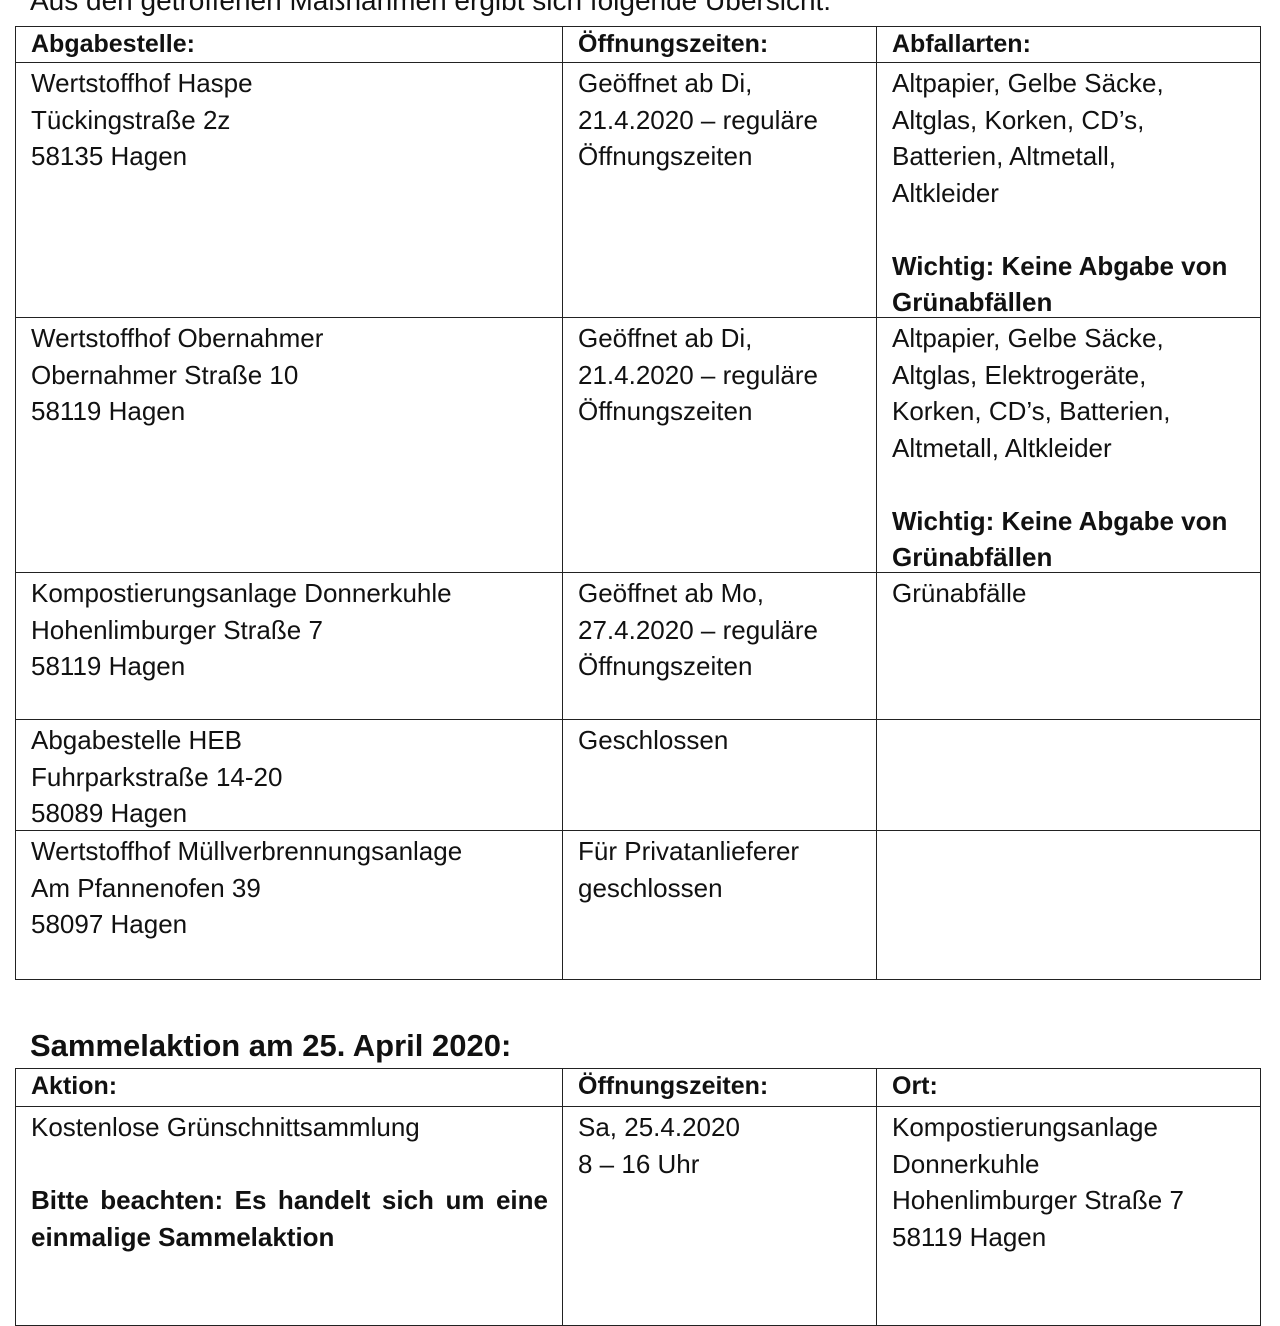 The width and height of the screenshot is (1280, 1326). Describe the element at coordinates (247, 851) in the screenshot. I see `cell-line: Wertstoffhof Müllverbrennungsanlage` at that location.